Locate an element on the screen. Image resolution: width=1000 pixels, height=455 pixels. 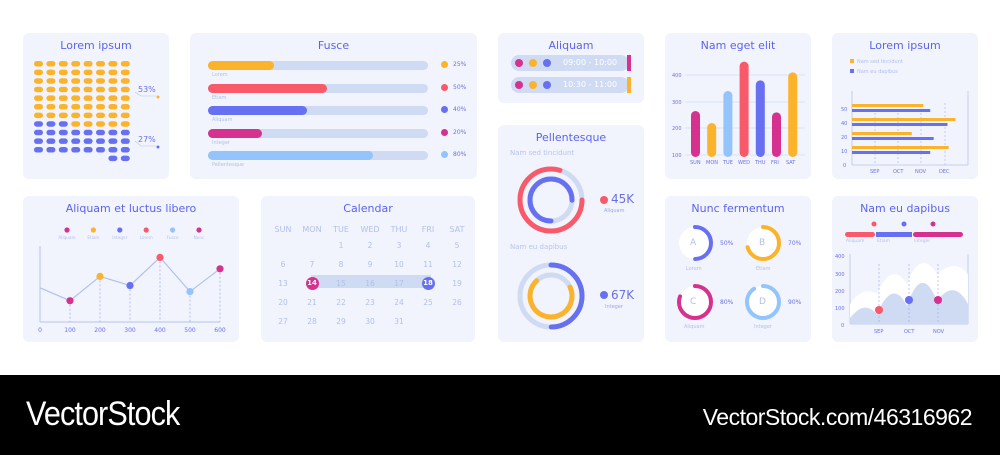
fusce-row: Pellentesque 80% is located at coordinates (348, 162).